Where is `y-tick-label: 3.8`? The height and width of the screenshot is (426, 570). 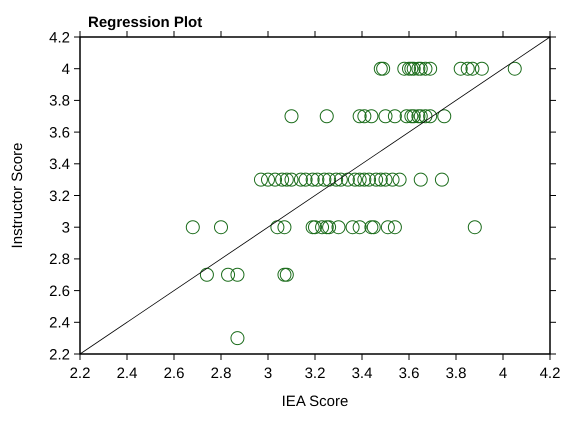 y-tick-label: 3.8 is located at coordinates (59, 101).